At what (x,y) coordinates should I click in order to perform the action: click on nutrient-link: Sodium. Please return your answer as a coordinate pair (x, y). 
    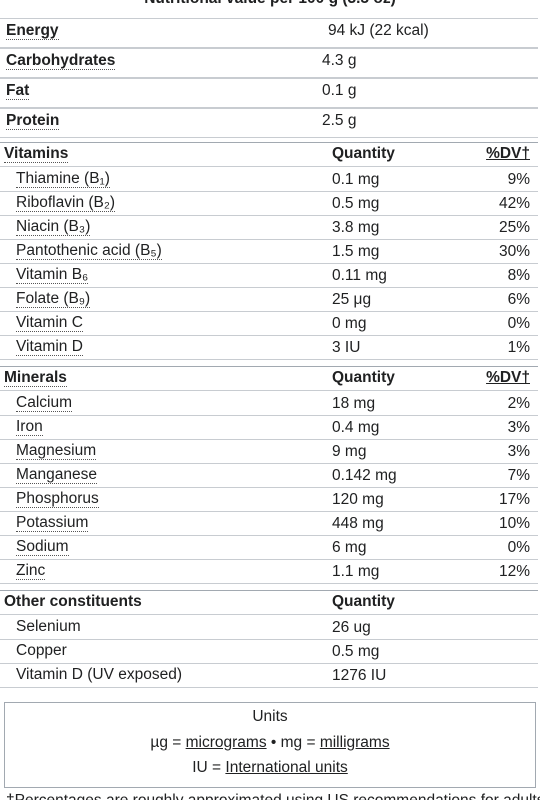
    Looking at the image, I should click on (42, 547).